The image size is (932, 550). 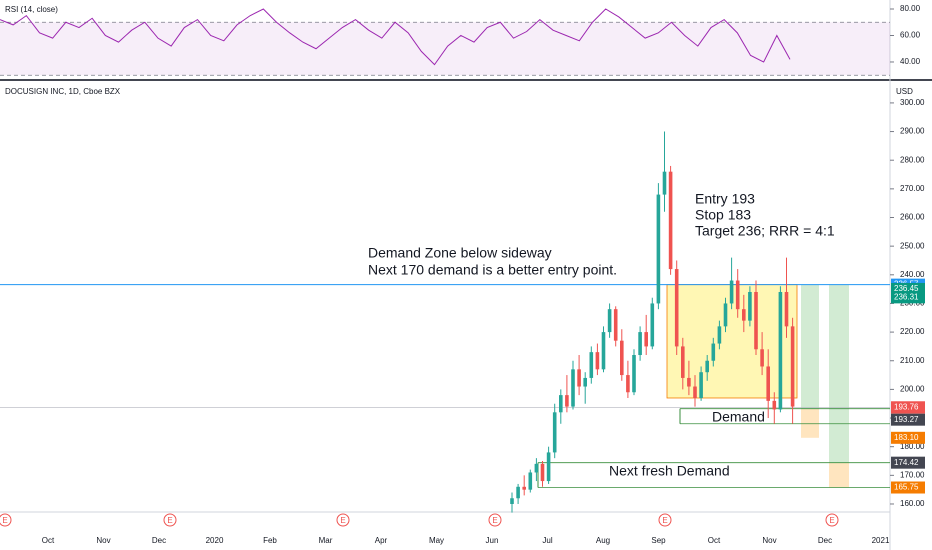 What do you see at coordinates (547, 540) in the screenshot?
I see `time-tick-label: Jul` at bounding box center [547, 540].